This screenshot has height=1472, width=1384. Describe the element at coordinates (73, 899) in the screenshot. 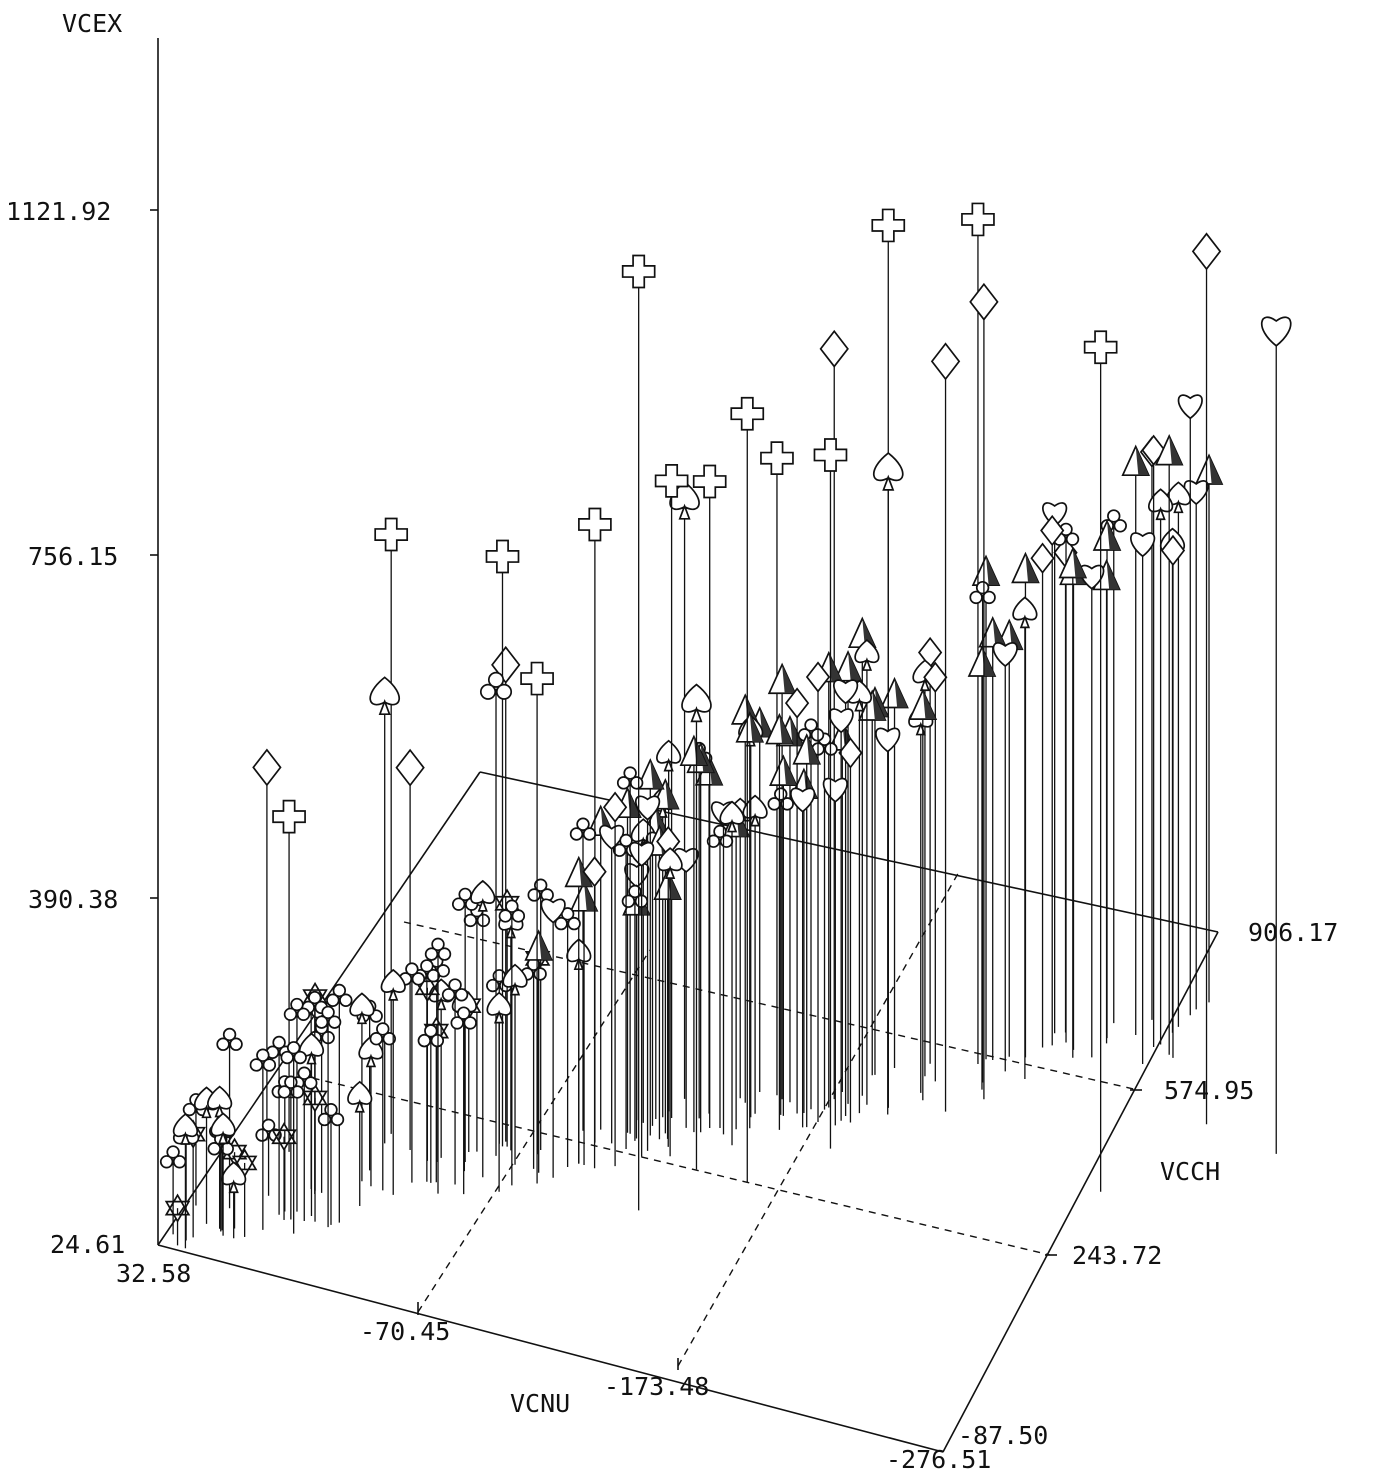

I see `z-tick-label-390: 390.38` at that location.